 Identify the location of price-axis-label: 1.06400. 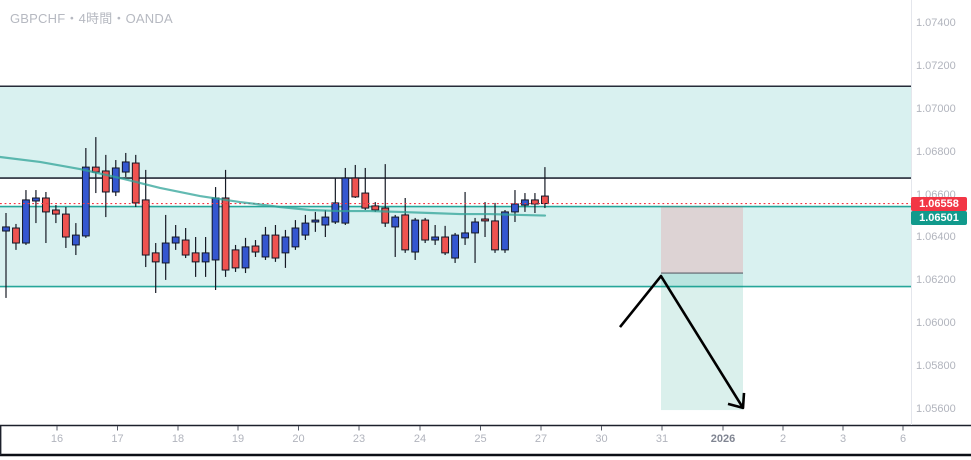
(936, 237).